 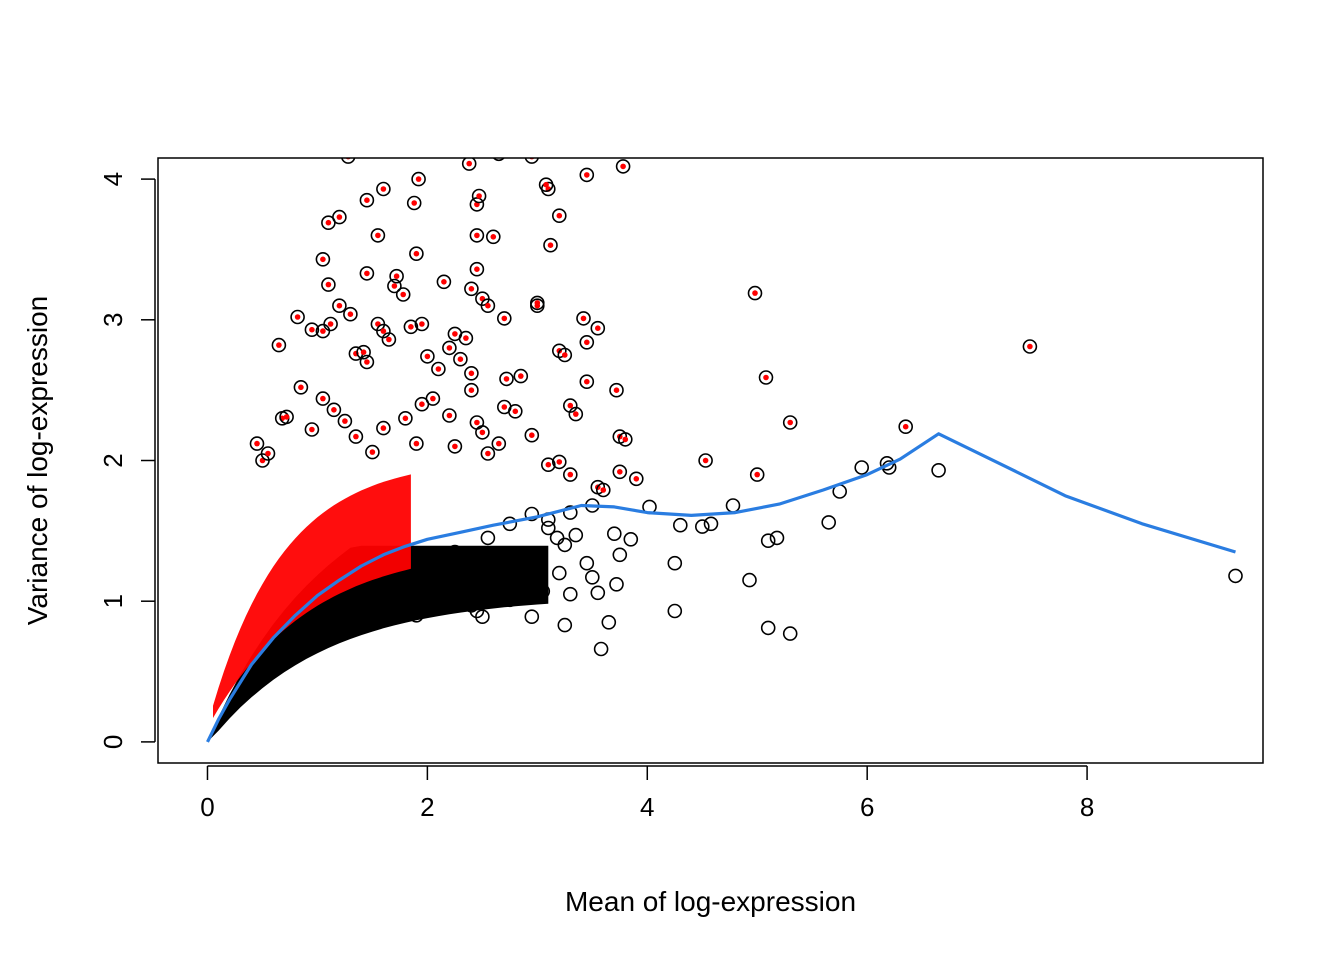 What do you see at coordinates (312, 596) in the screenshot?
I see `dense-highlight-cloud` at bounding box center [312, 596].